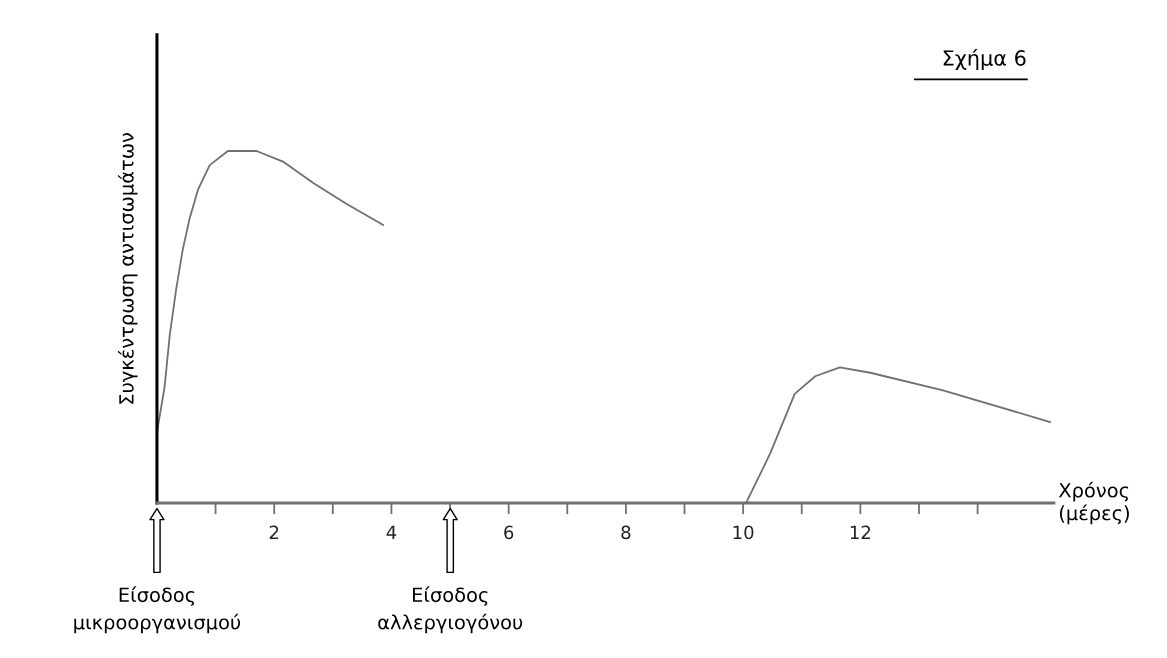 This screenshot has width=1167, height=658. Describe the element at coordinates (450, 610) in the screenshot. I see `text: Είσοδος αλλεργιογόνου` at that location.